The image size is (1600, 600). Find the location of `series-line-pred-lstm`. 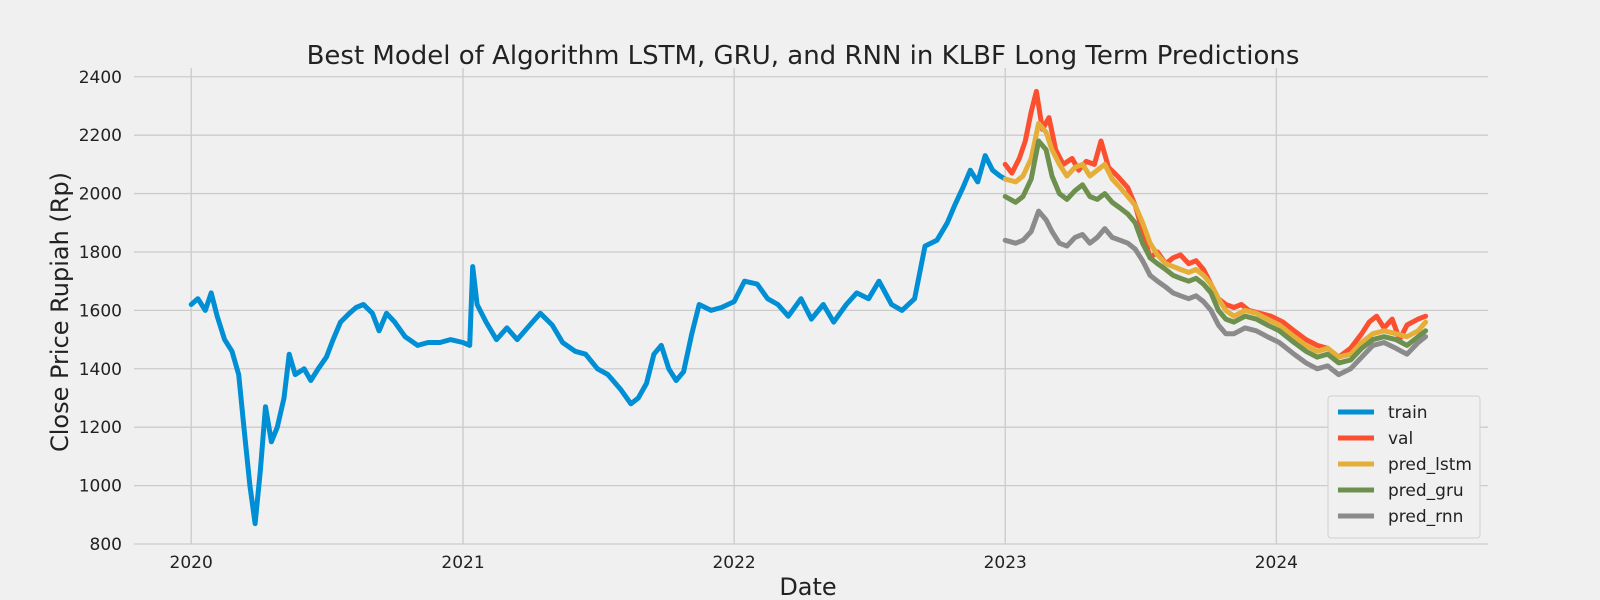

series-line-pred-lstm is located at coordinates (1215, 240).